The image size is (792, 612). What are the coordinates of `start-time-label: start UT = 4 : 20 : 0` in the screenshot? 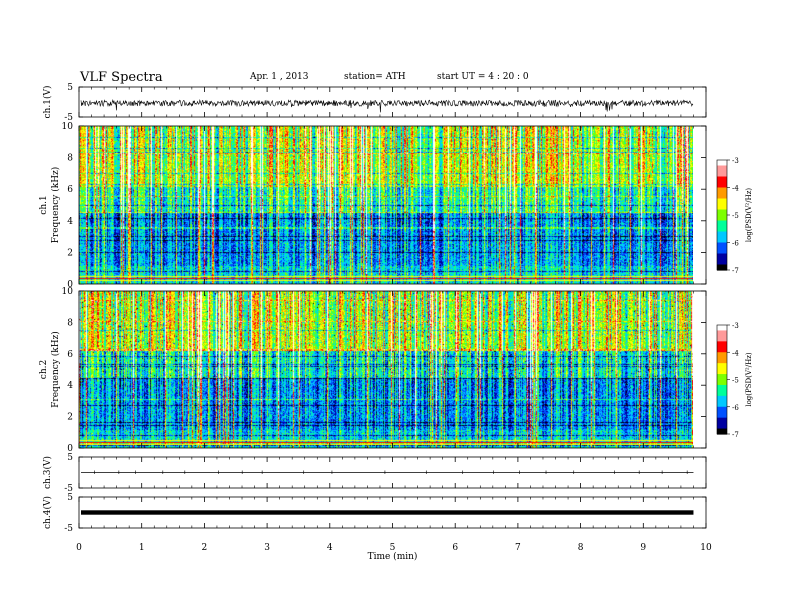 It's located at (483, 77).